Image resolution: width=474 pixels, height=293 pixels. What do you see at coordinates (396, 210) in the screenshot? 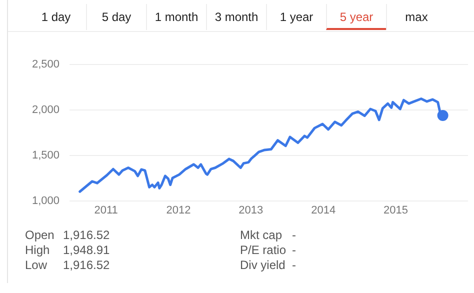
I see `x-tick-label: 2015` at bounding box center [396, 210].